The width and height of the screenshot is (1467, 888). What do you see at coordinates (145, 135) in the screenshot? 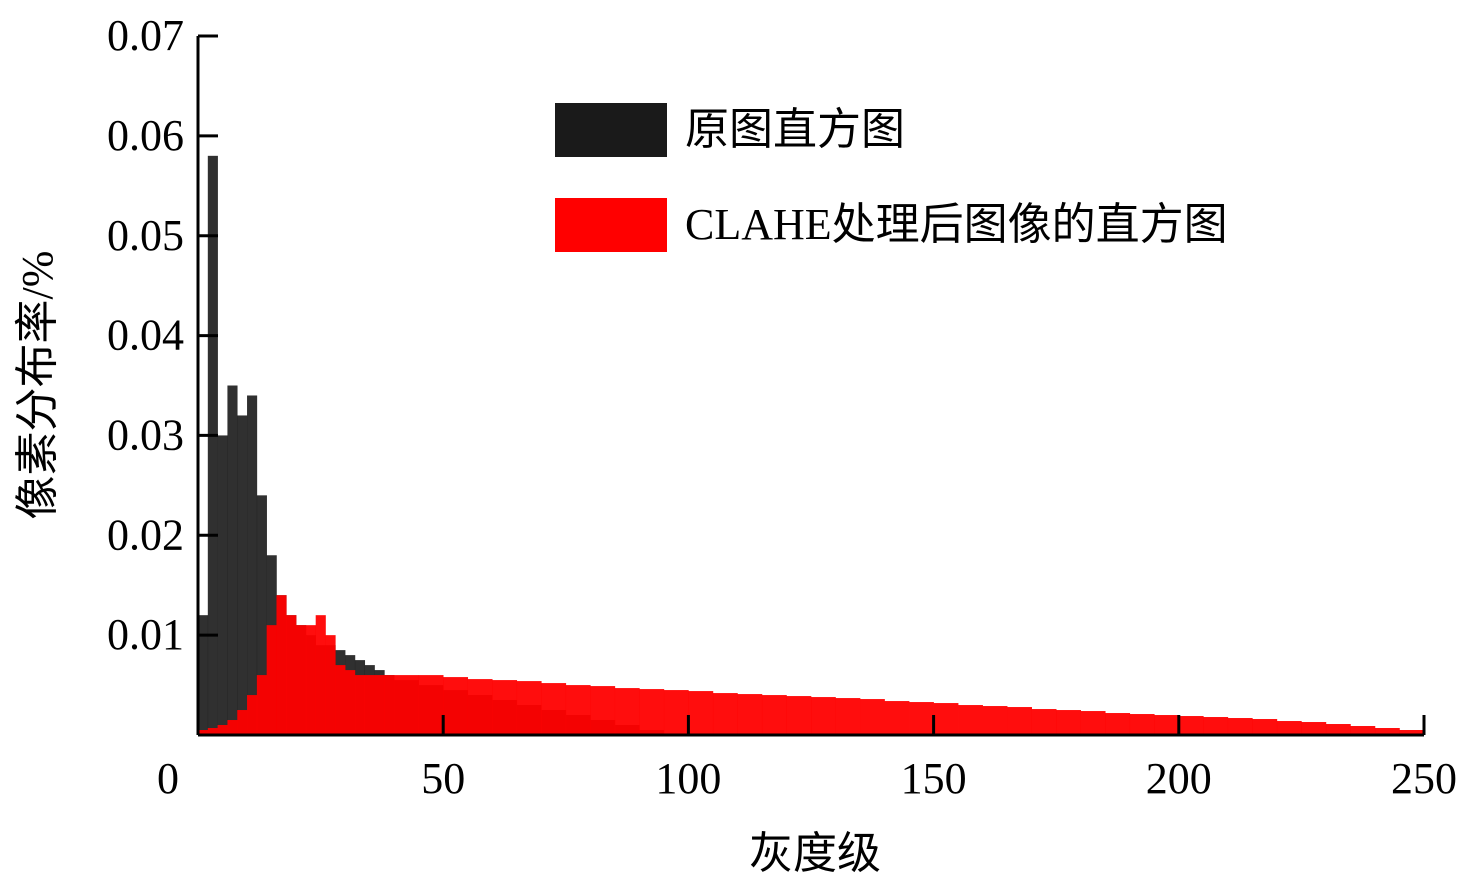
I see `y-tick-label: 0.06` at bounding box center [145, 135].